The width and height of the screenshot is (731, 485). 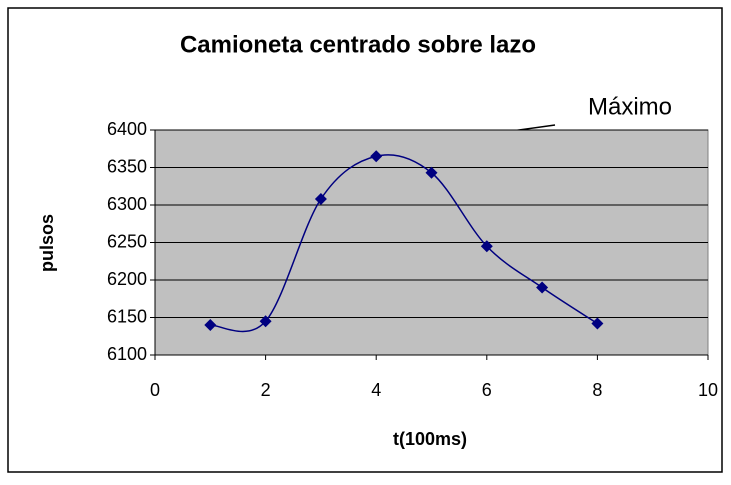 What do you see at coordinates (127, 354) in the screenshot?
I see `y-tick-label: 6100` at bounding box center [127, 354].